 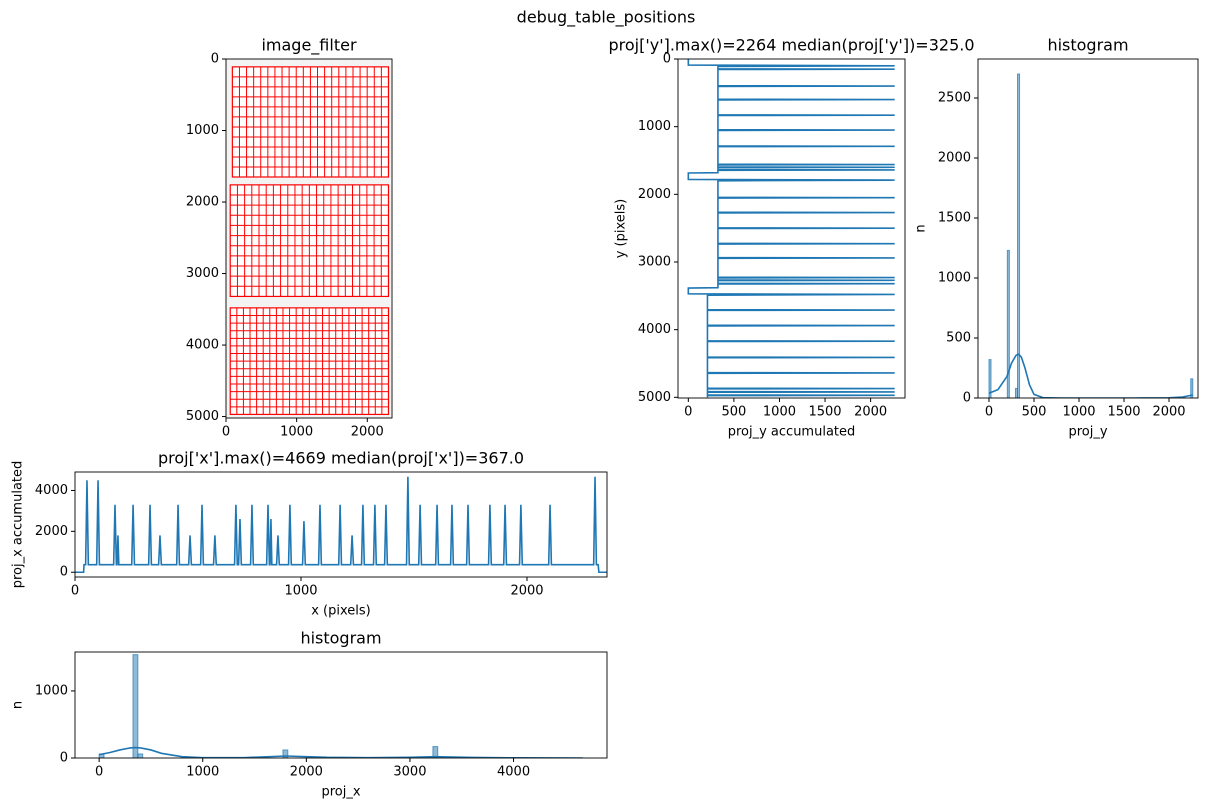 I want to click on y-tick-label: 1500, so click(x=954, y=218).